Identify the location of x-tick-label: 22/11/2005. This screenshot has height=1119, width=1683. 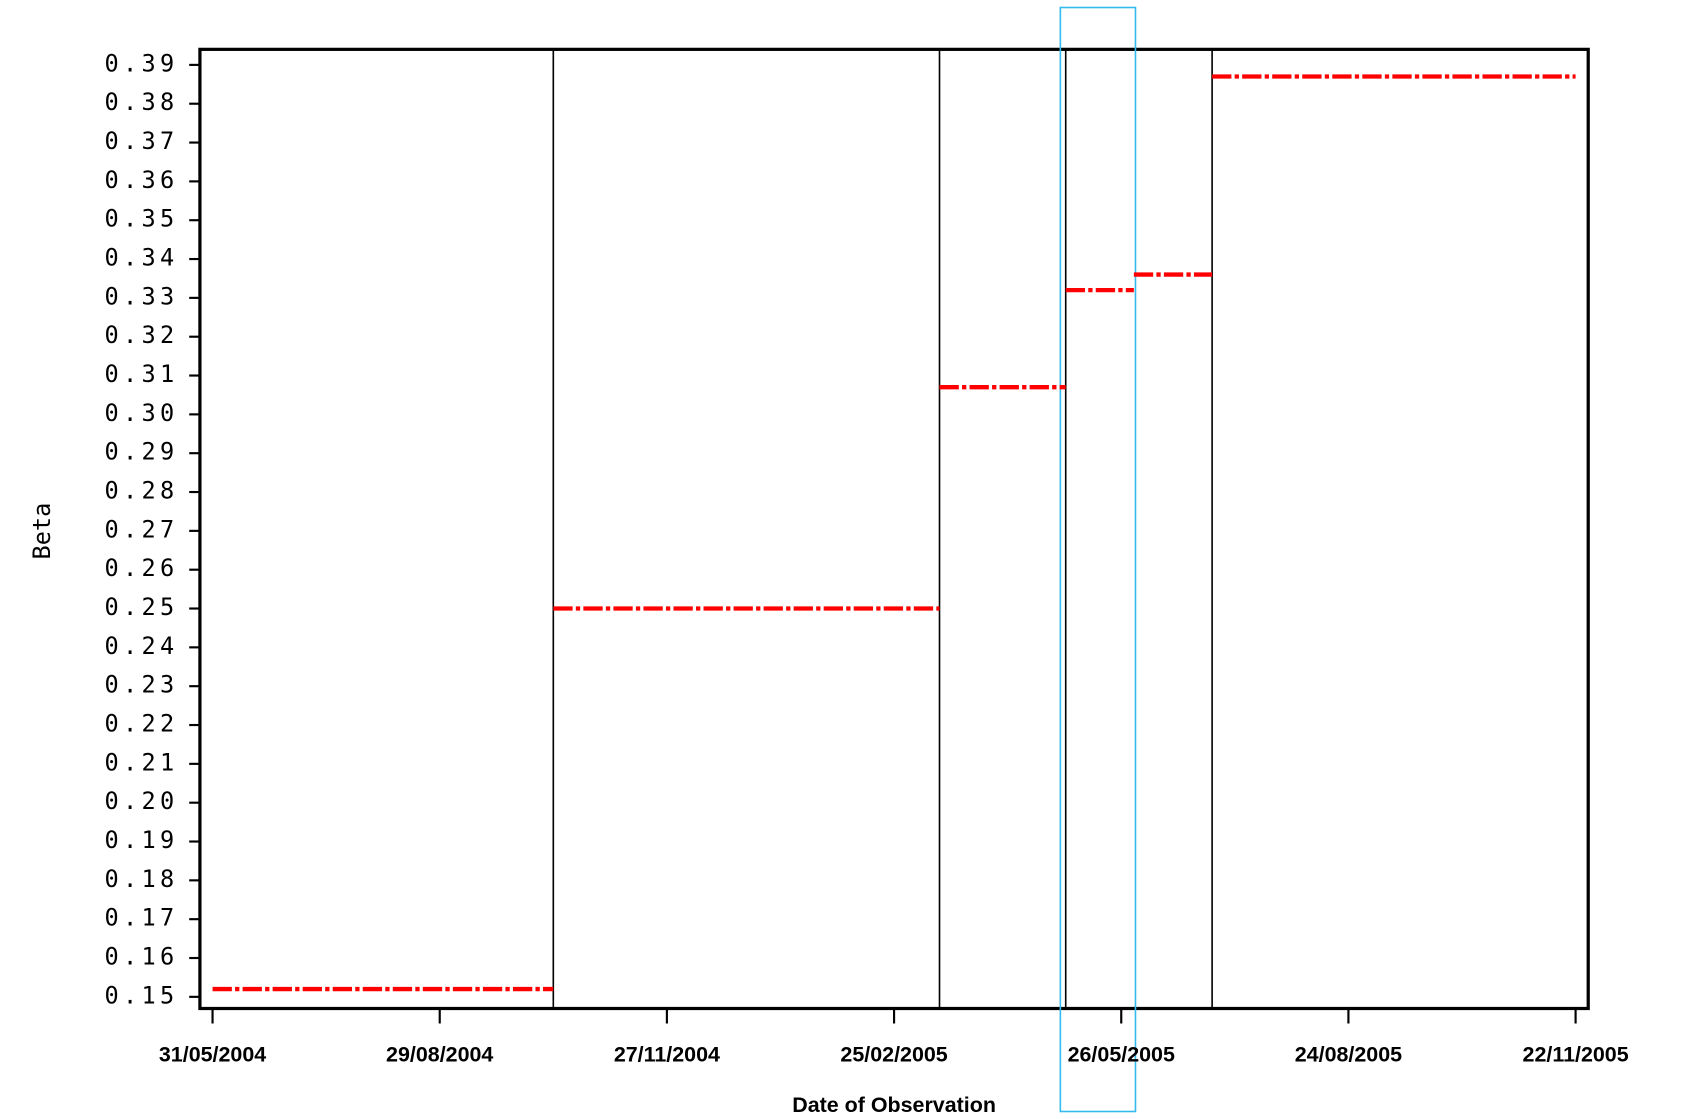
(1576, 1054).